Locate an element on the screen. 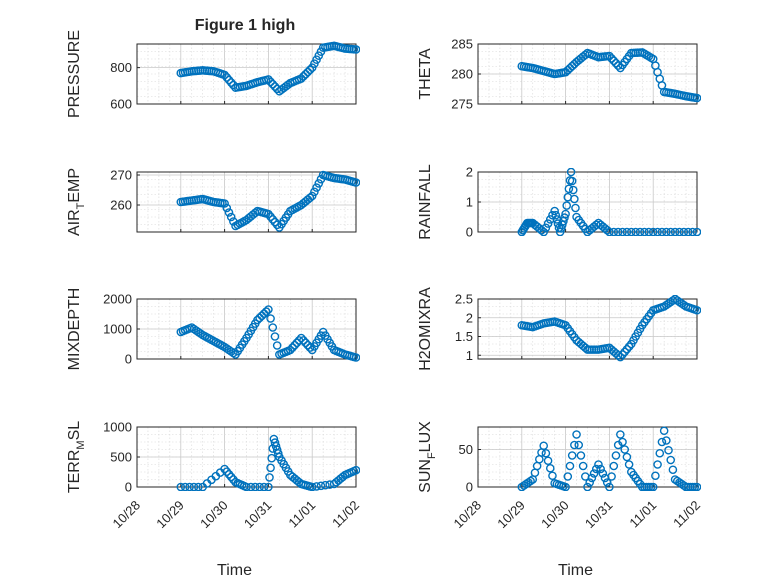 The image size is (778, 583). y-axis-label: AIRTEMP is located at coordinates (76, 202).